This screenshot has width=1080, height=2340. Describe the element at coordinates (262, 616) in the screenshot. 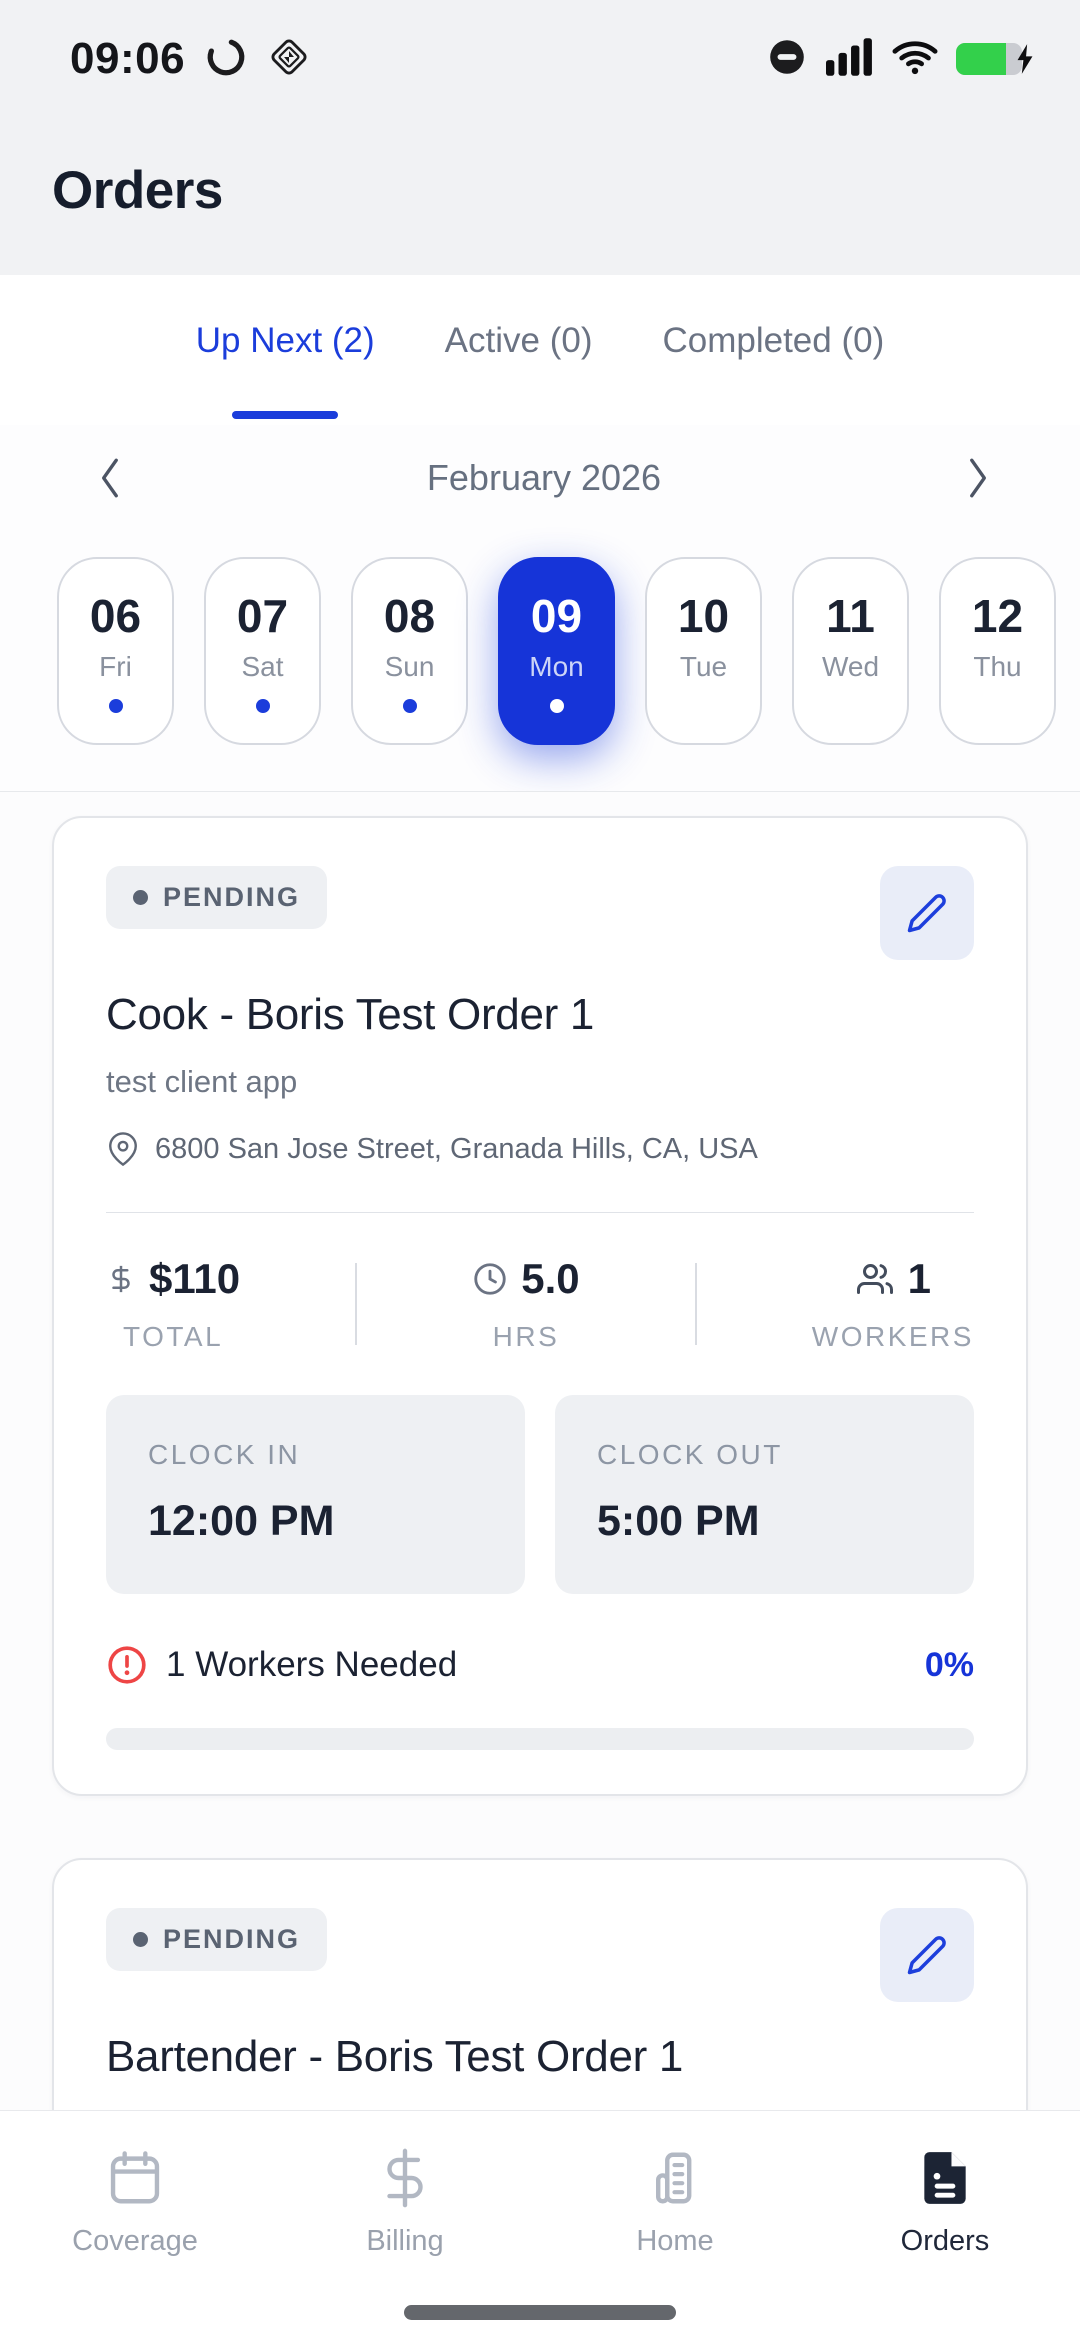

I see `day-number: 07` at that location.